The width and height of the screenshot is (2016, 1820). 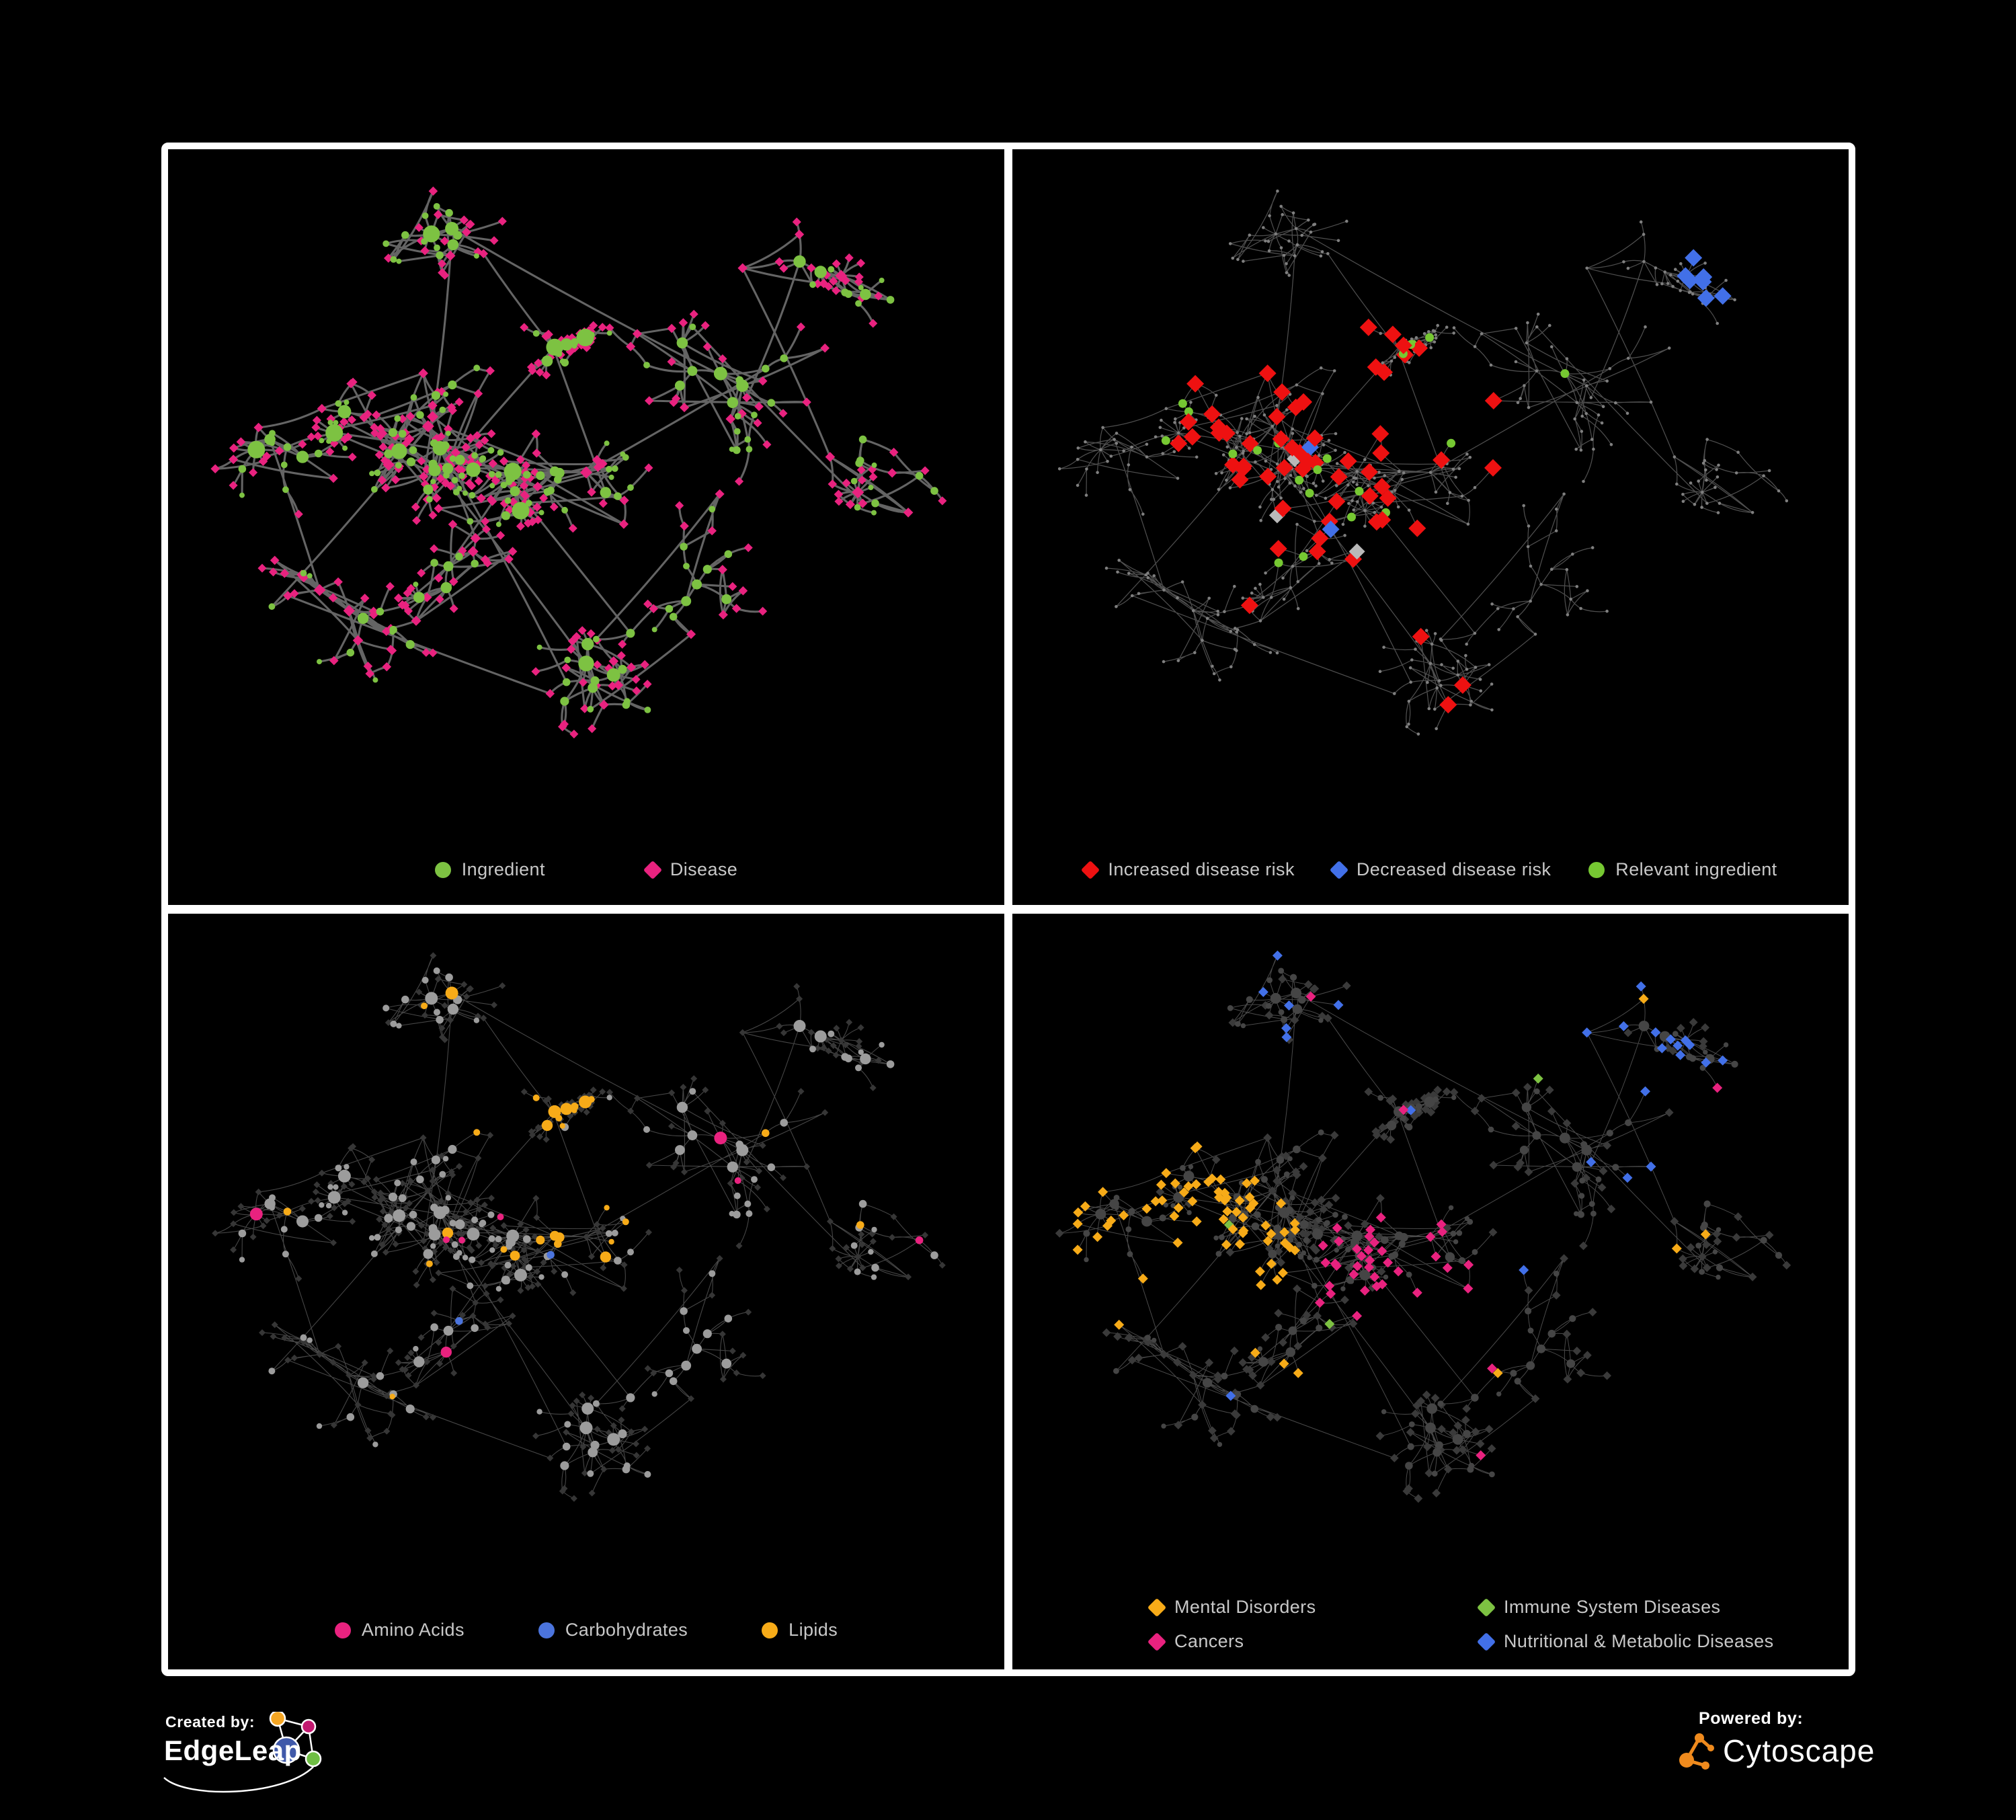 What do you see at coordinates (1696, 869) in the screenshot?
I see `legend-label: Relevant ingredient` at bounding box center [1696, 869].